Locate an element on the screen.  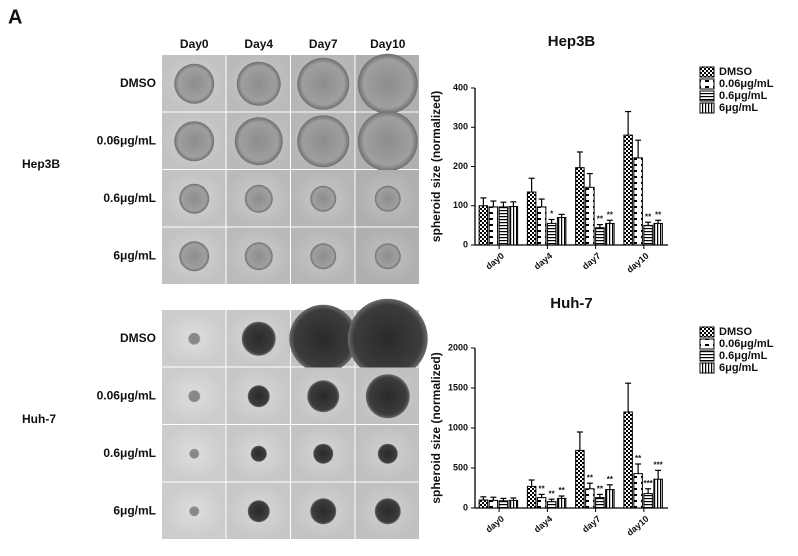
column-header: Day7 is located at coordinates (323, 44).